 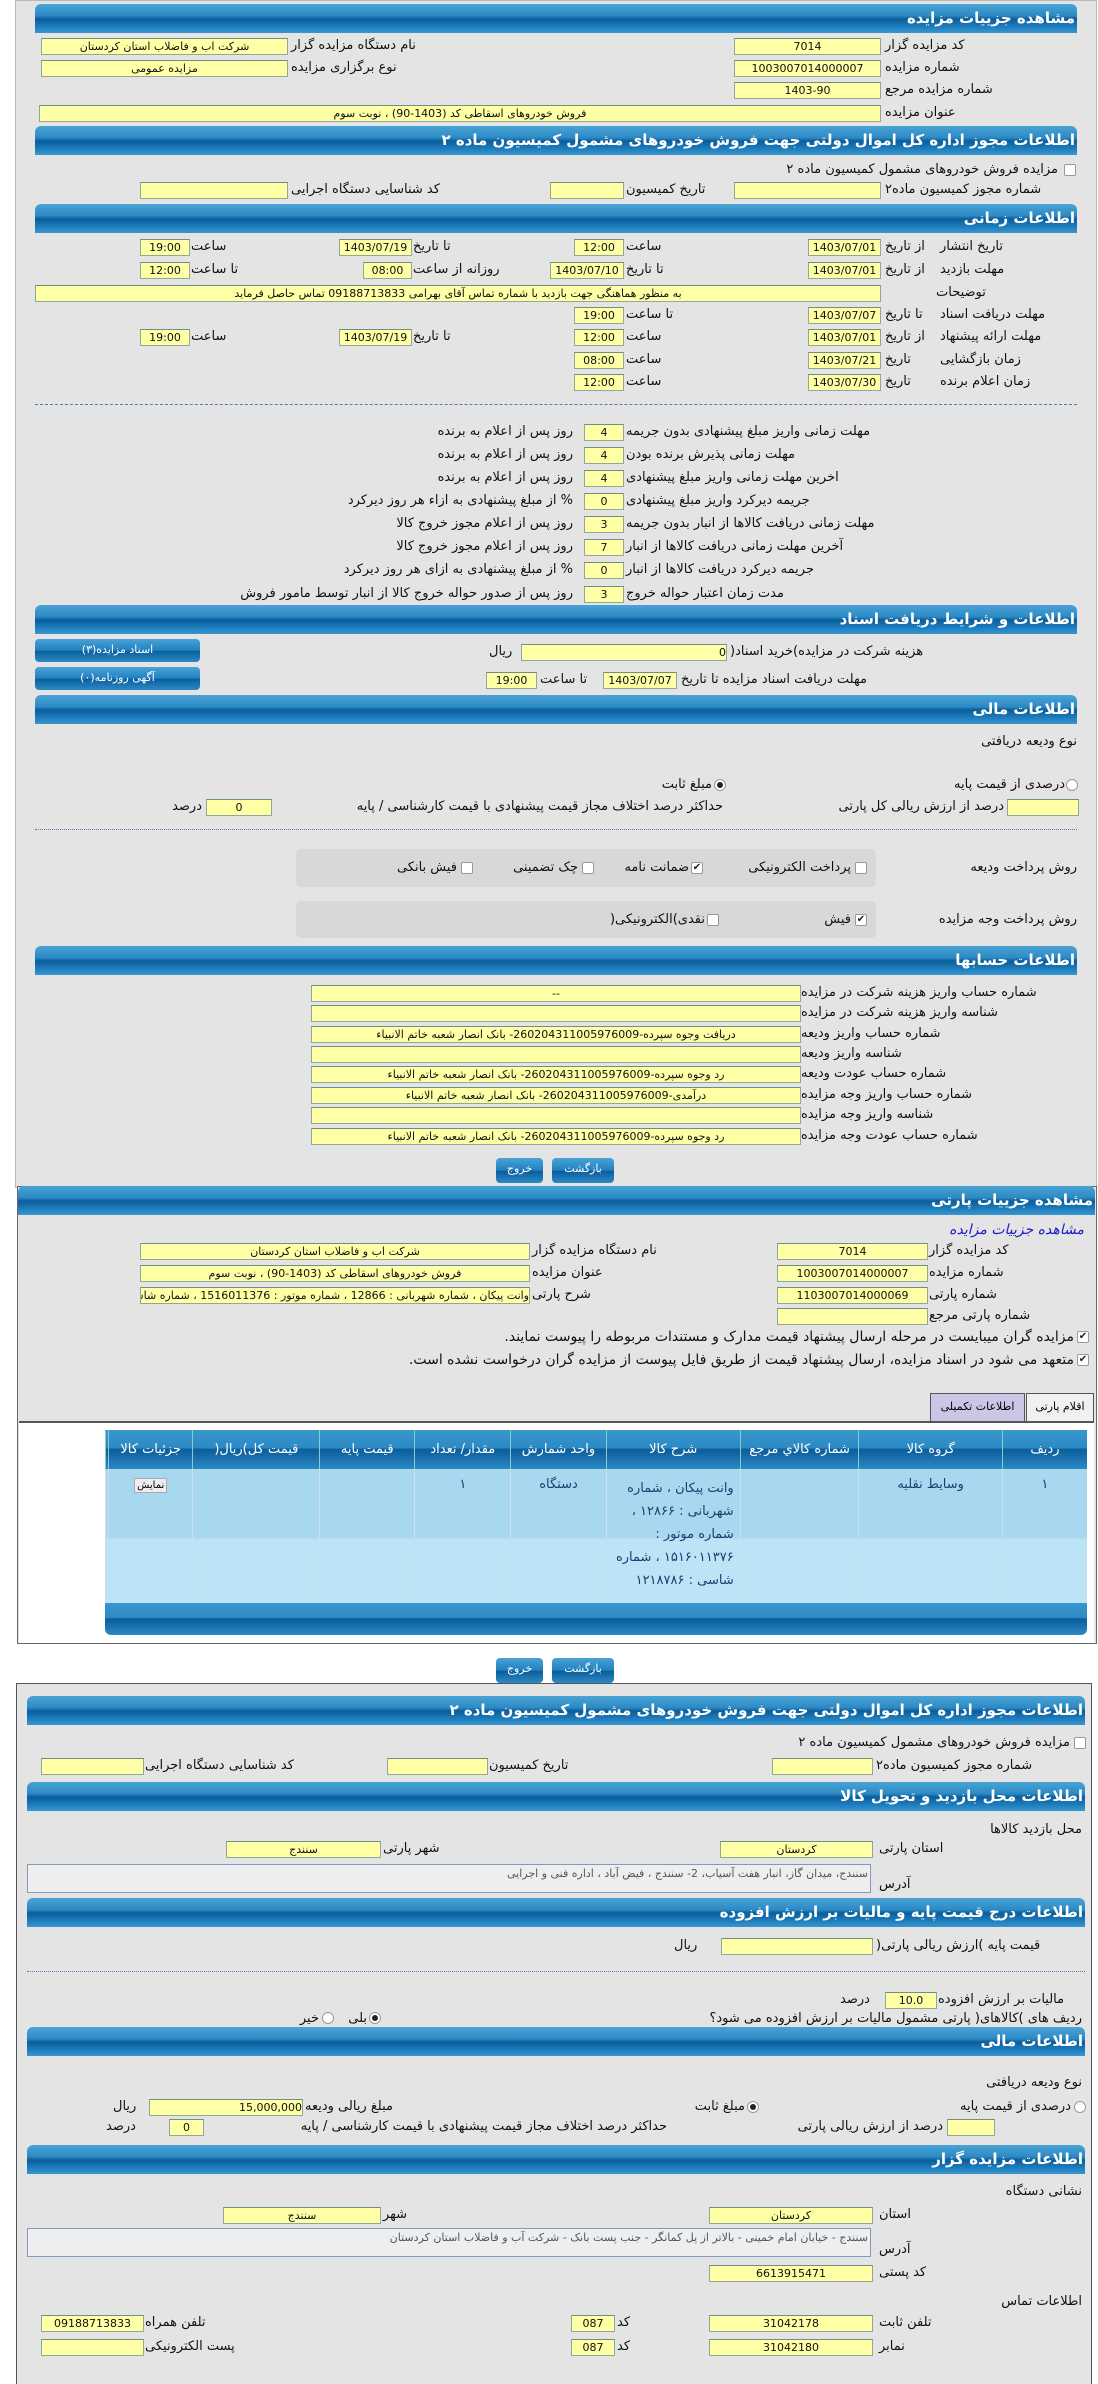 What do you see at coordinates (456, 269) in the screenshot?
I see `label: روزانه از ساعت` at bounding box center [456, 269].